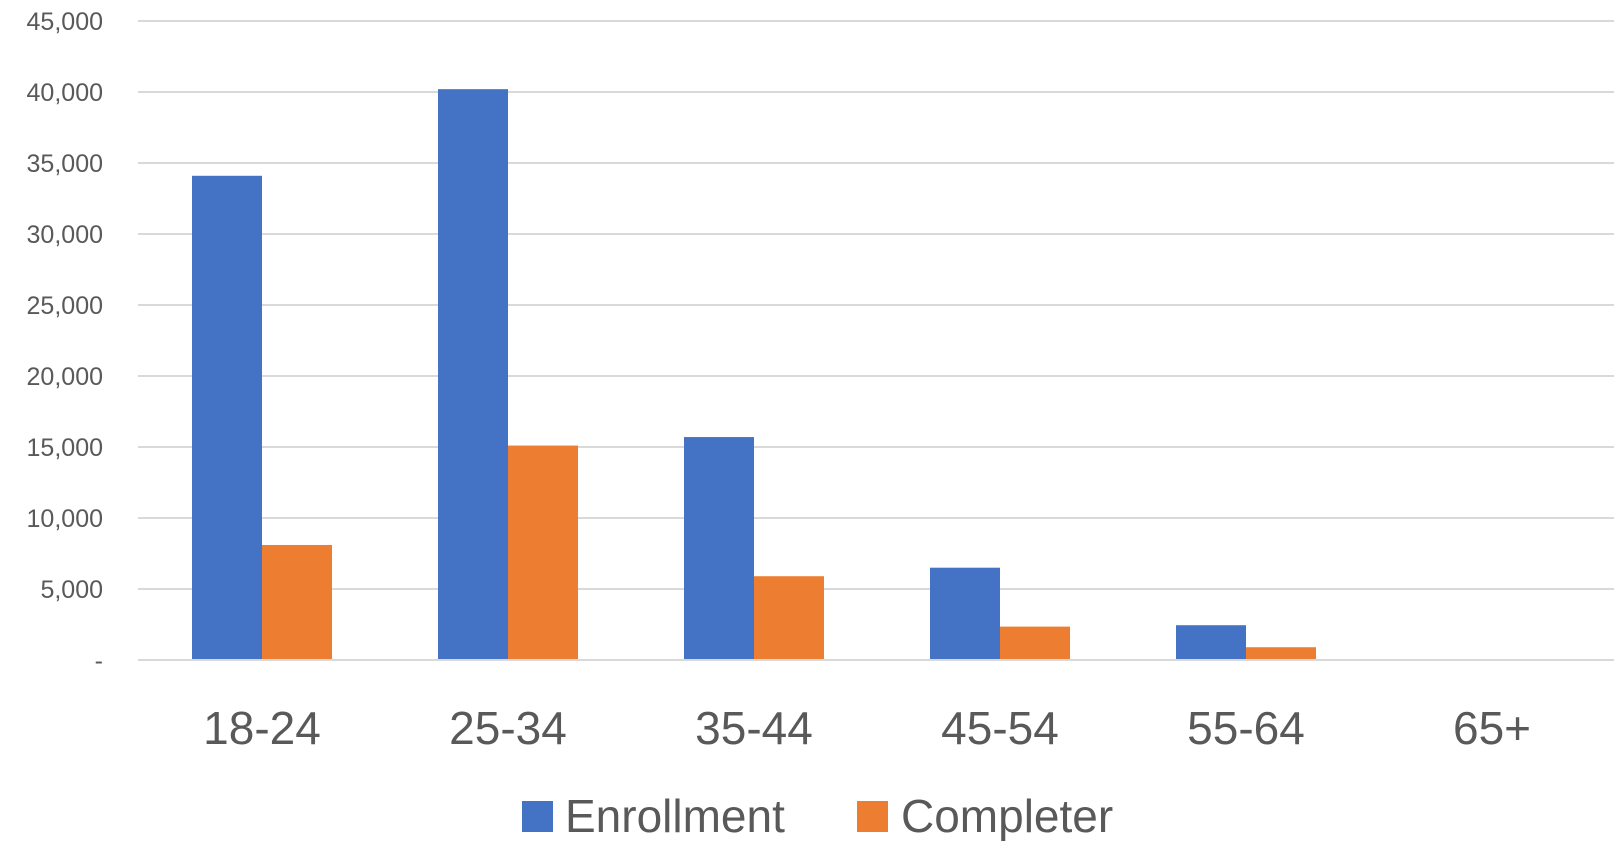  What do you see at coordinates (1000, 728) in the screenshot?
I see `x-tick-label: 45-54` at bounding box center [1000, 728].